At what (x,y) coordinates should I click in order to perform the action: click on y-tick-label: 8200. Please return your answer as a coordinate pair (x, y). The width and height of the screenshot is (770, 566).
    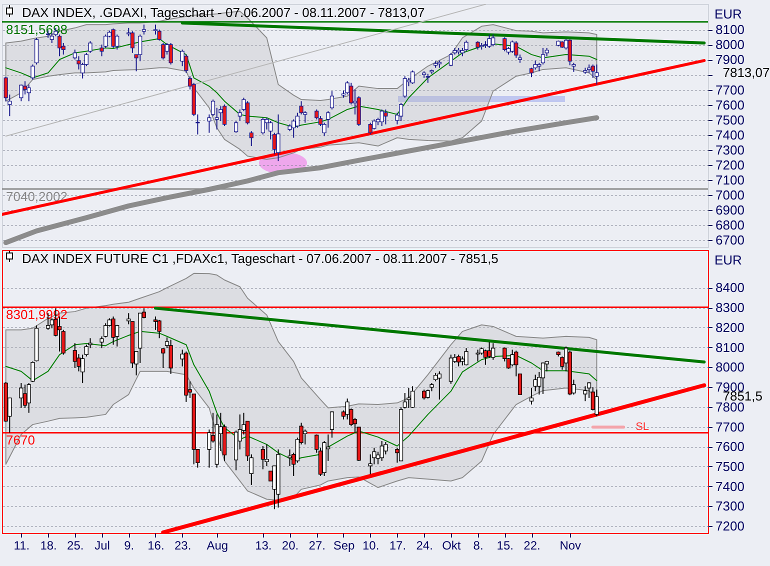
    Looking at the image, I should click on (730, 327).